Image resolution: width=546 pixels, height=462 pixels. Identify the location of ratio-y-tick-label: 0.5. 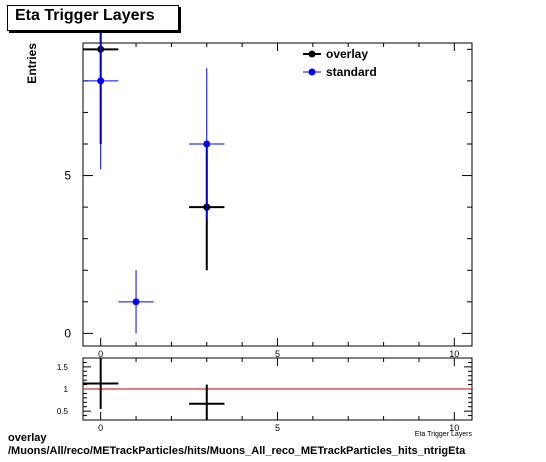
(63, 411).